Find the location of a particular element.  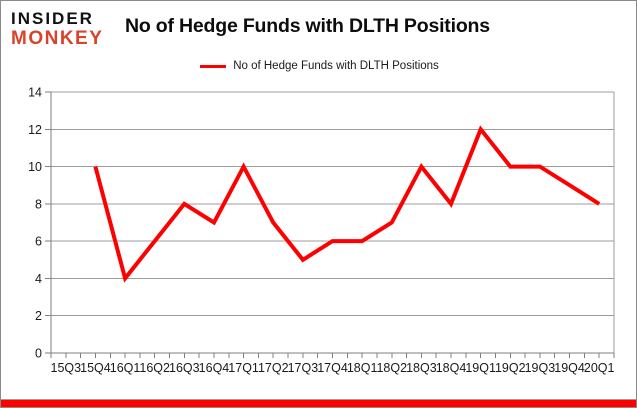

svg-text: 18Q4 is located at coordinates (451, 368).